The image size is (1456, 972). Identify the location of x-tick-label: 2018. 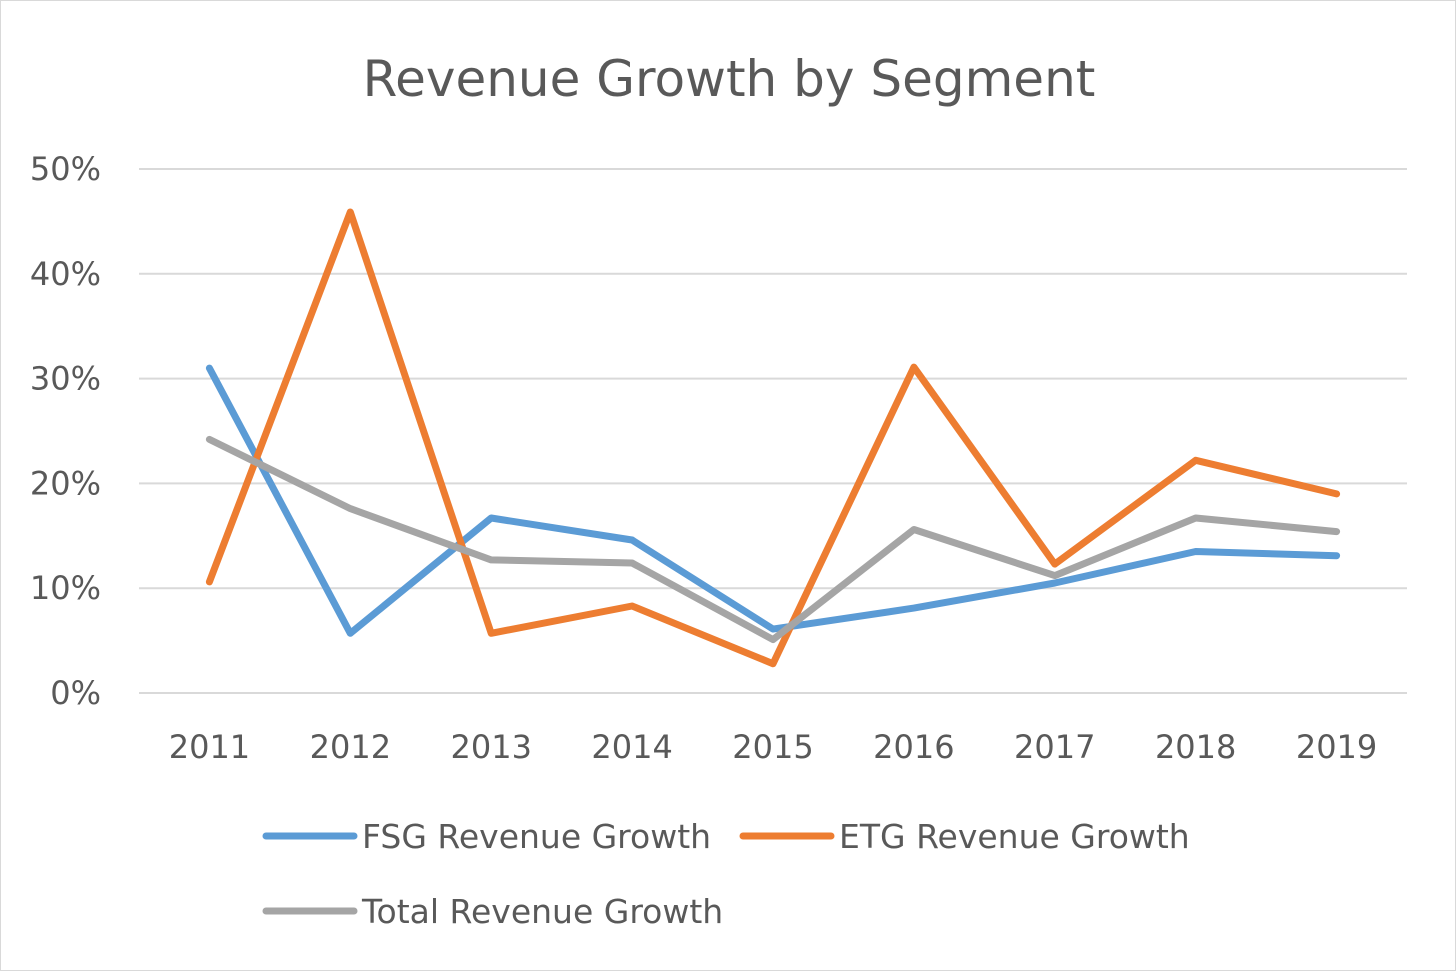
(1195, 747).